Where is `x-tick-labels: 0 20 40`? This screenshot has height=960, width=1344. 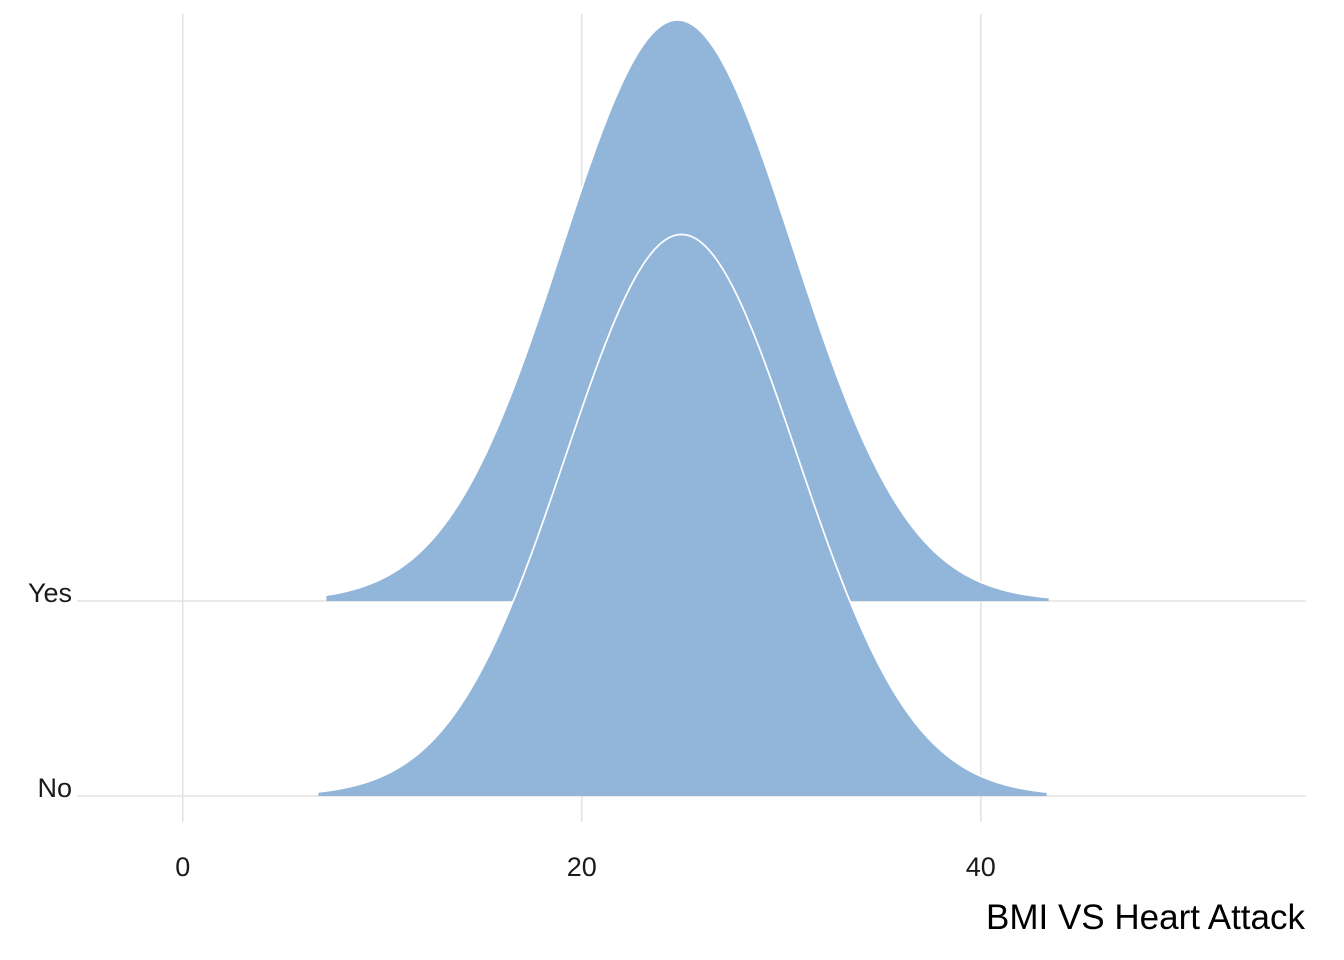 x-tick-labels: 0 20 40 is located at coordinates (585, 867).